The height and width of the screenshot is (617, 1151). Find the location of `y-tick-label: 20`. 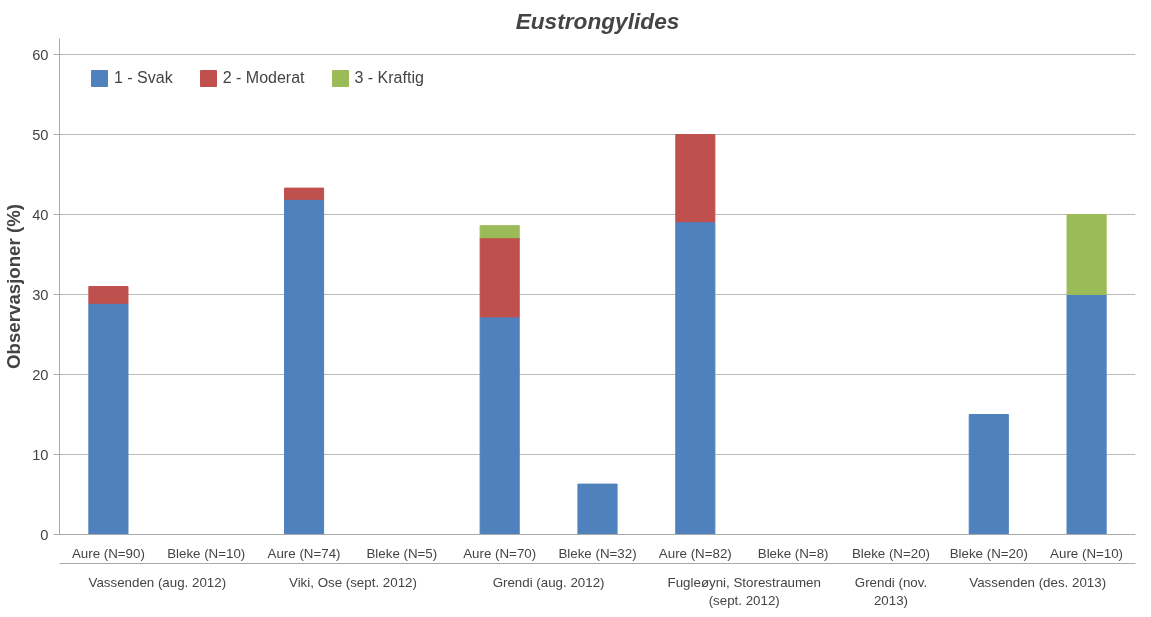

y-tick-label: 20 is located at coordinates (40, 374).